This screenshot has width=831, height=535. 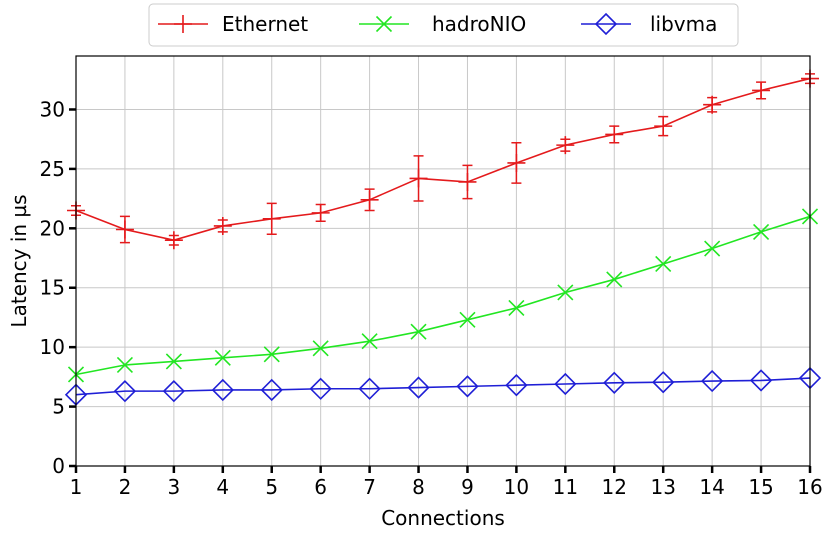 I want to click on y-tick-label: 15, so click(x=52, y=288).